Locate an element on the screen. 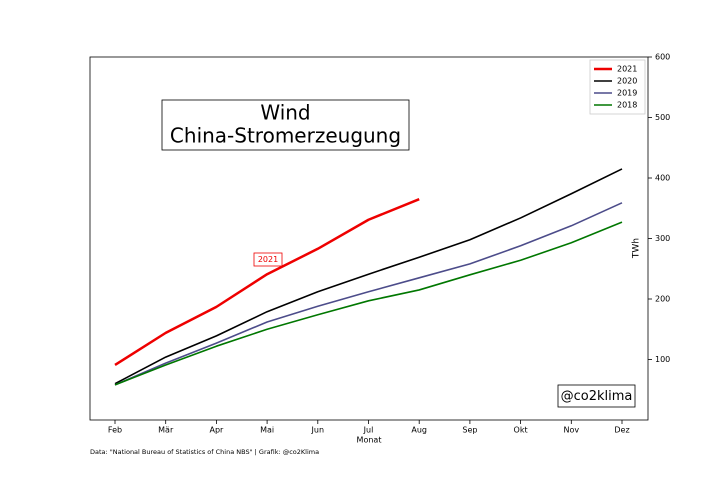 This screenshot has width=720, height=480. y-tick-label: 600 is located at coordinates (662, 57).